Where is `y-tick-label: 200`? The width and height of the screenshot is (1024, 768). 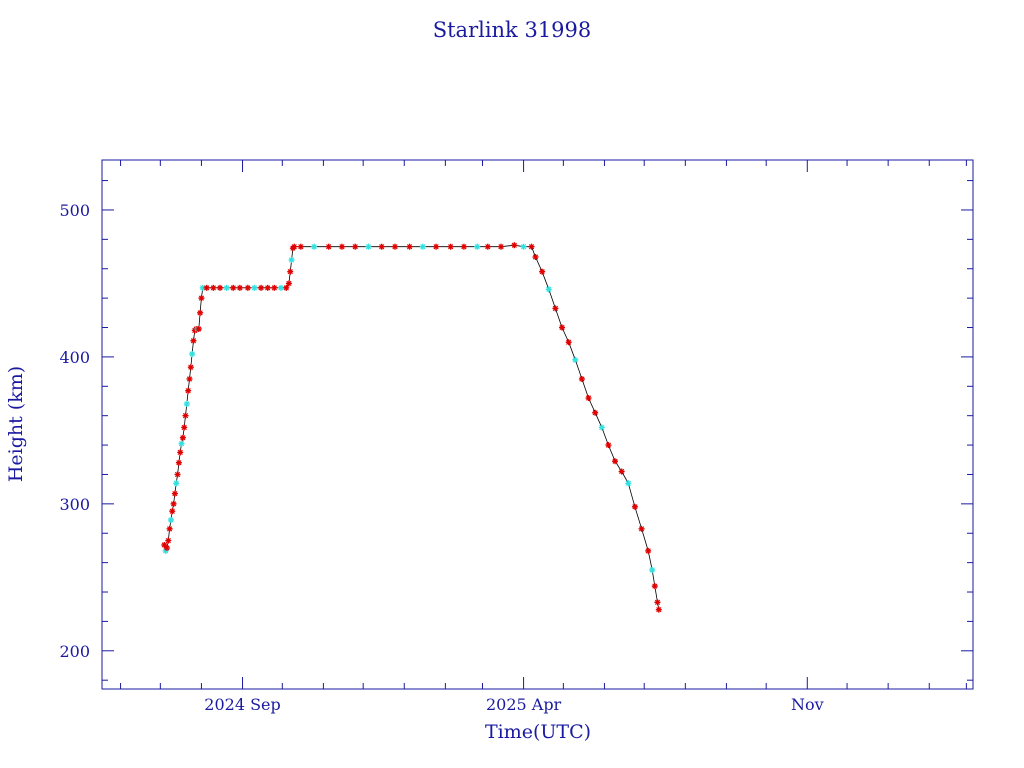 y-tick-label: 200 is located at coordinates (74, 651).